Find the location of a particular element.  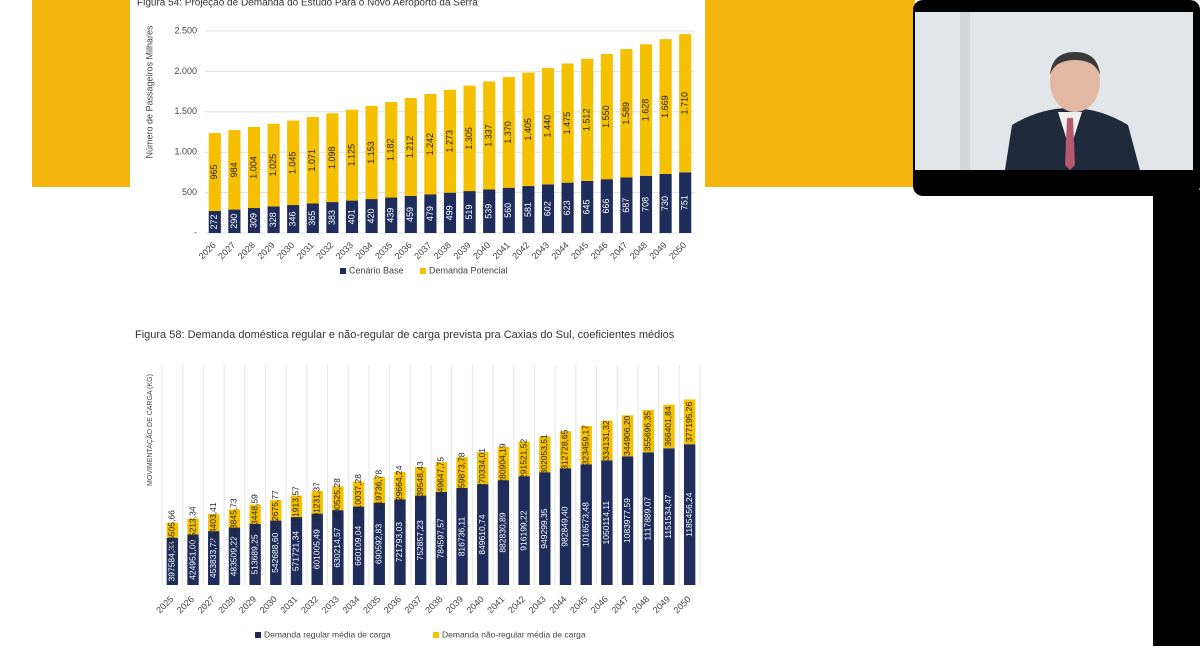

data-label: 309 is located at coordinates (253, 220).